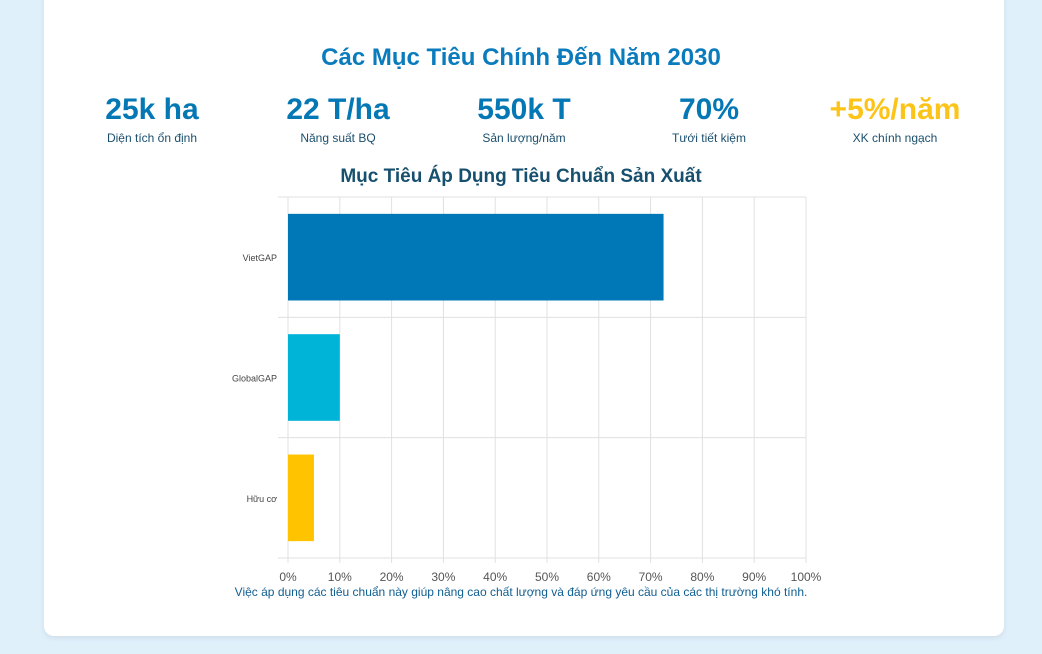 This screenshot has height=654, width=1042. Describe the element at coordinates (262, 499) in the screenshot. I see `category-label: Hữu cơ` at that location.